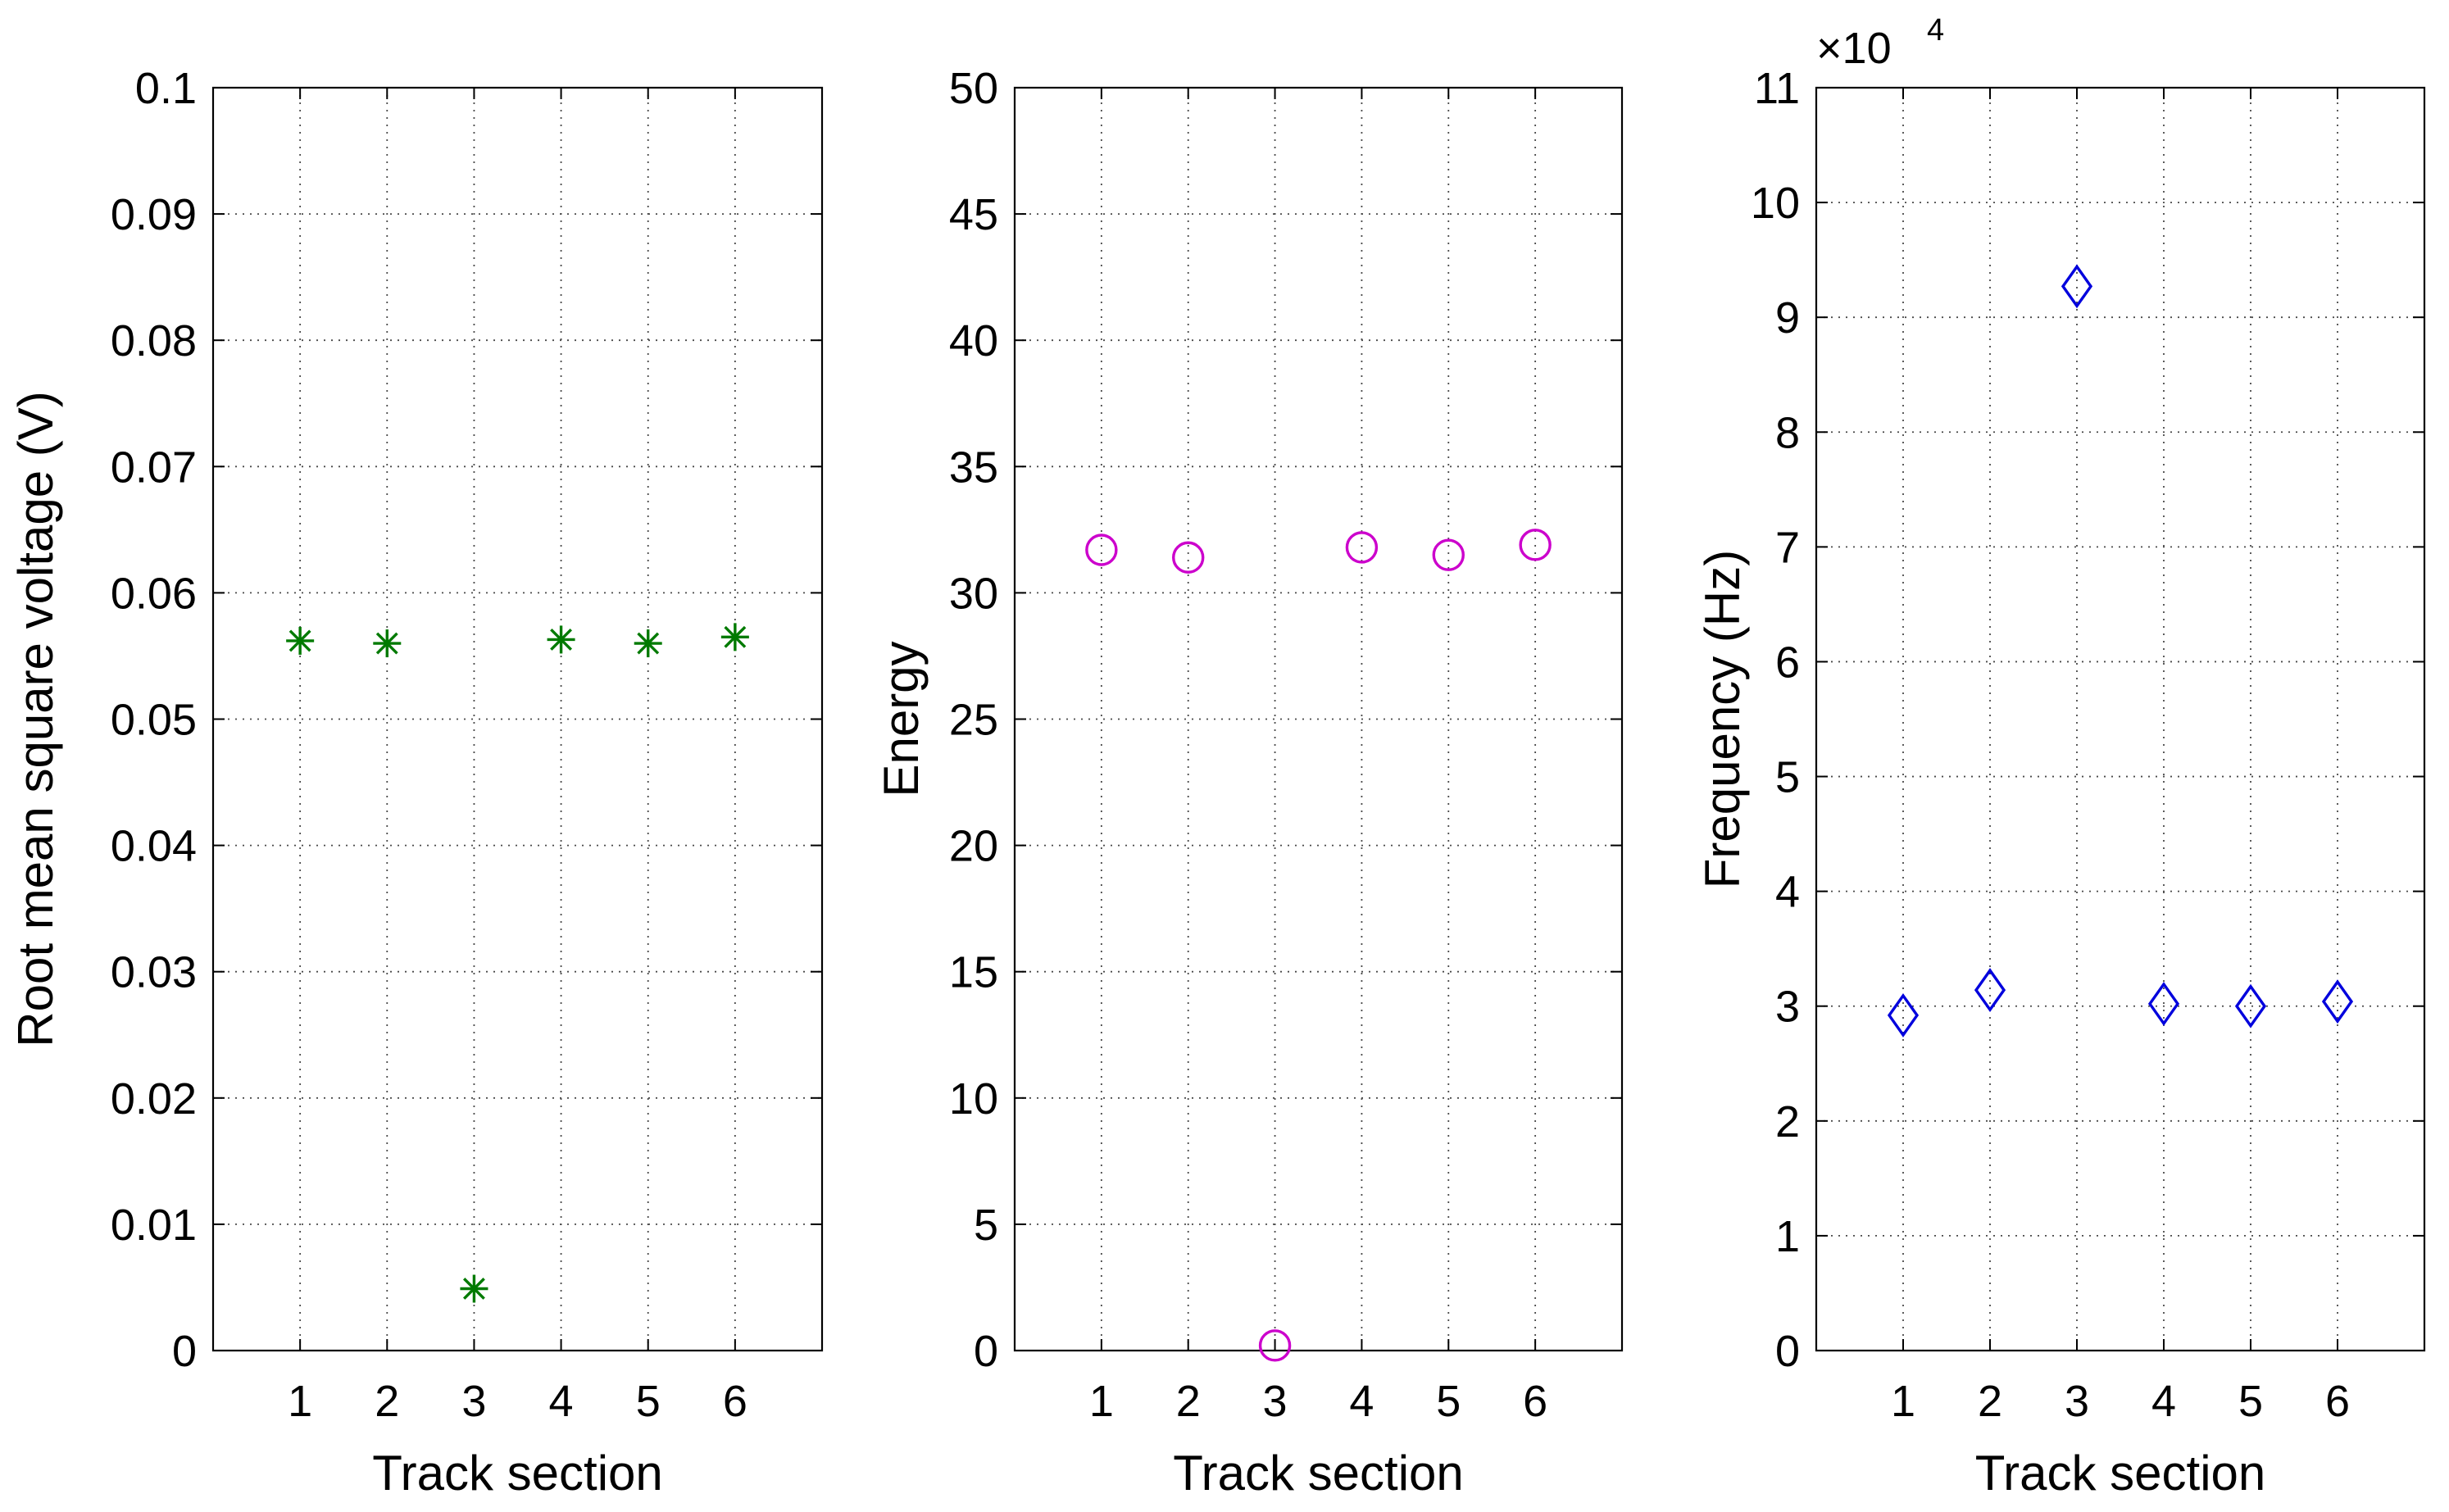 Image resolution: width=2449 pixels, height=1512 pixels. Describe the element at coordinates (1787, 318) in the screenshot. I see `y-tick-label: 9` at that location.